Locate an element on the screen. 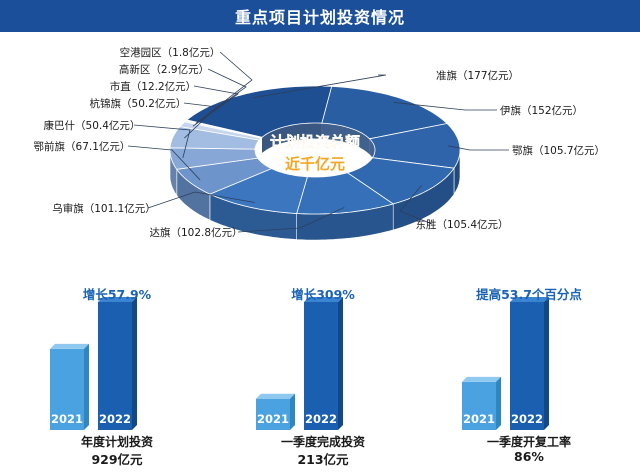 This screenshot has height=472, width=640. leader-line-达旗 is located at coordinates (291, 220).